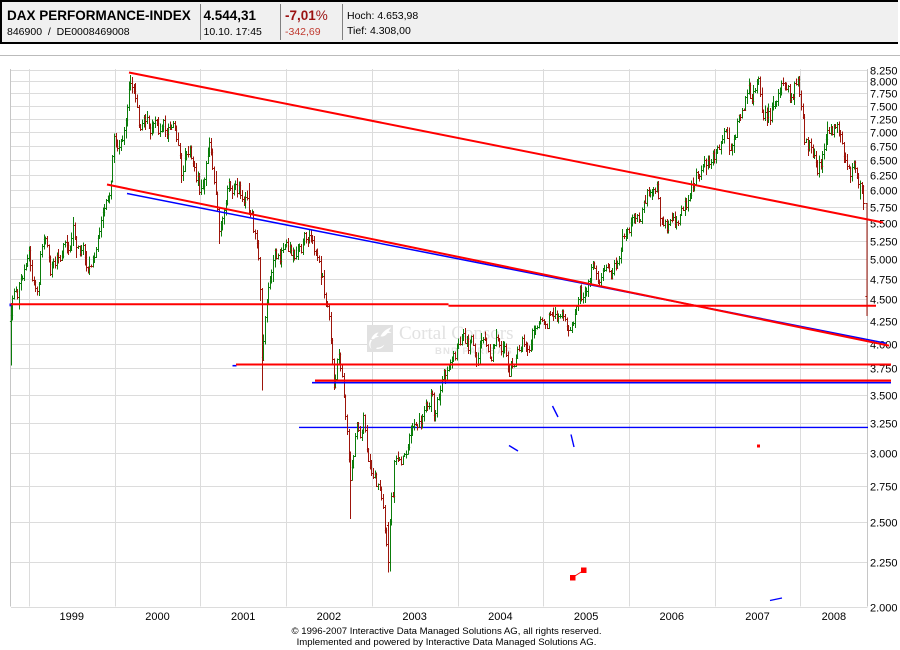  What do you see at coordinates (834, 617) in the screenshot?
I see `svg-text: 2008` at bounding box center [834, 617].